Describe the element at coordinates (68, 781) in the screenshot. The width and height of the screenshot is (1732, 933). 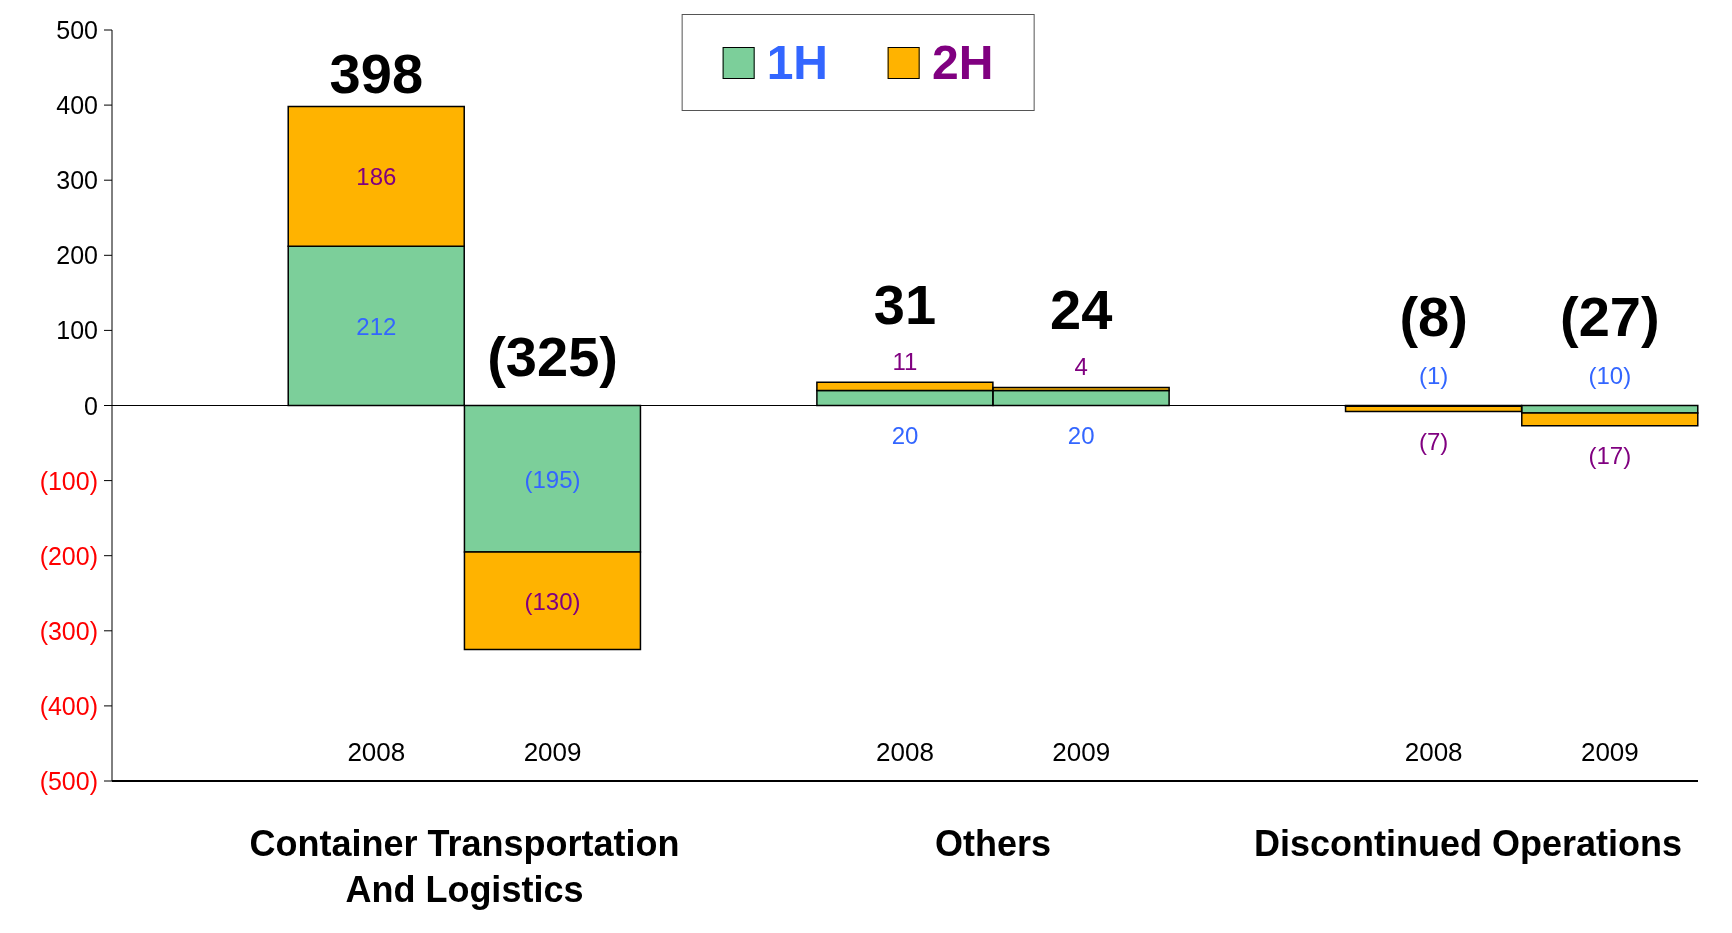
I see `y-tick-label: (500)` at that location.